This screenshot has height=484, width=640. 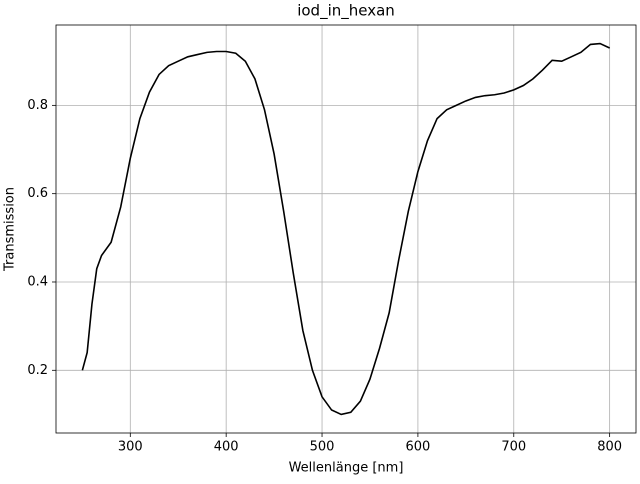 What do you see at coordinates (417, 447) in the screenshot?
I see `x-tick-label: 600` at bounding box center [417, 447].